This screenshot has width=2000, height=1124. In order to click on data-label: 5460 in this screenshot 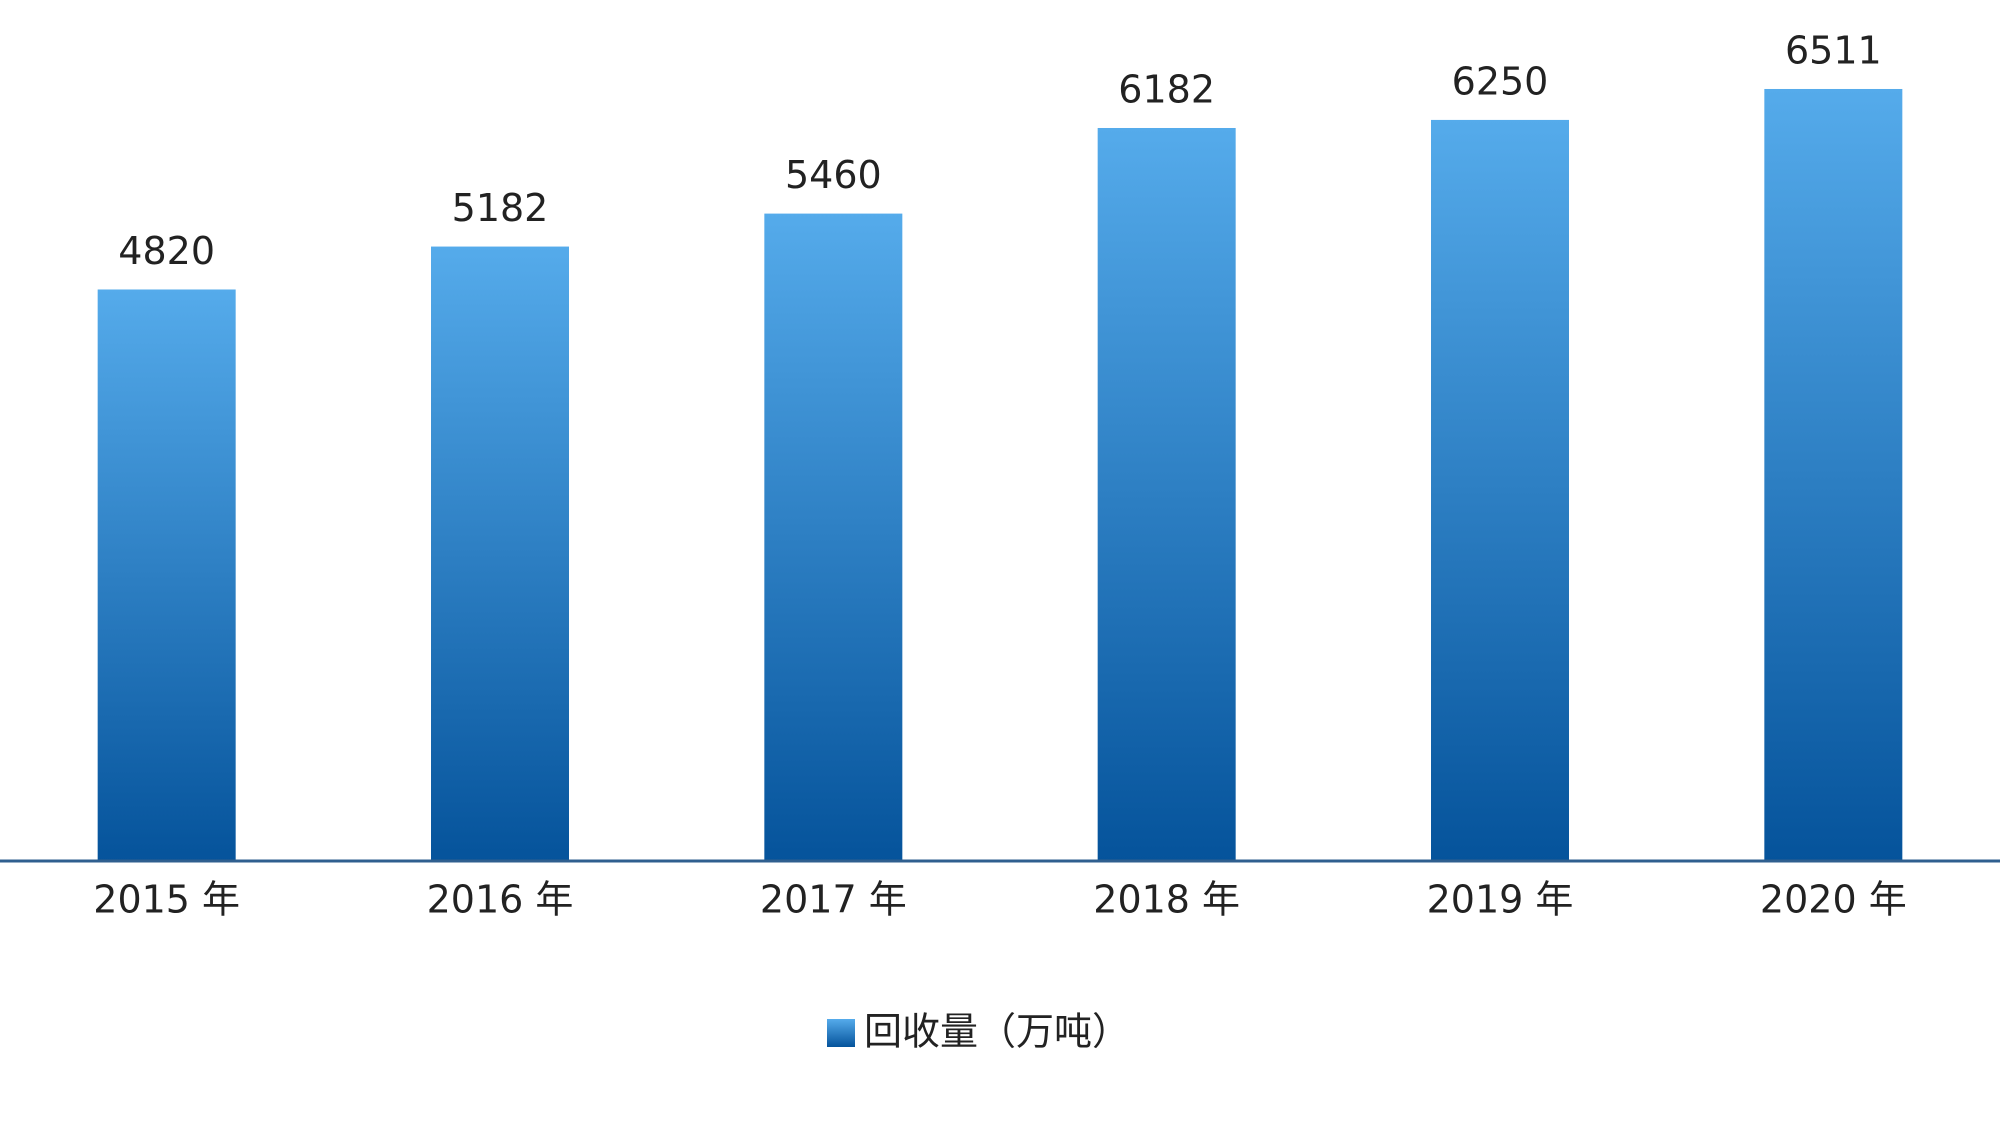, I will do `click(833, 175)`.